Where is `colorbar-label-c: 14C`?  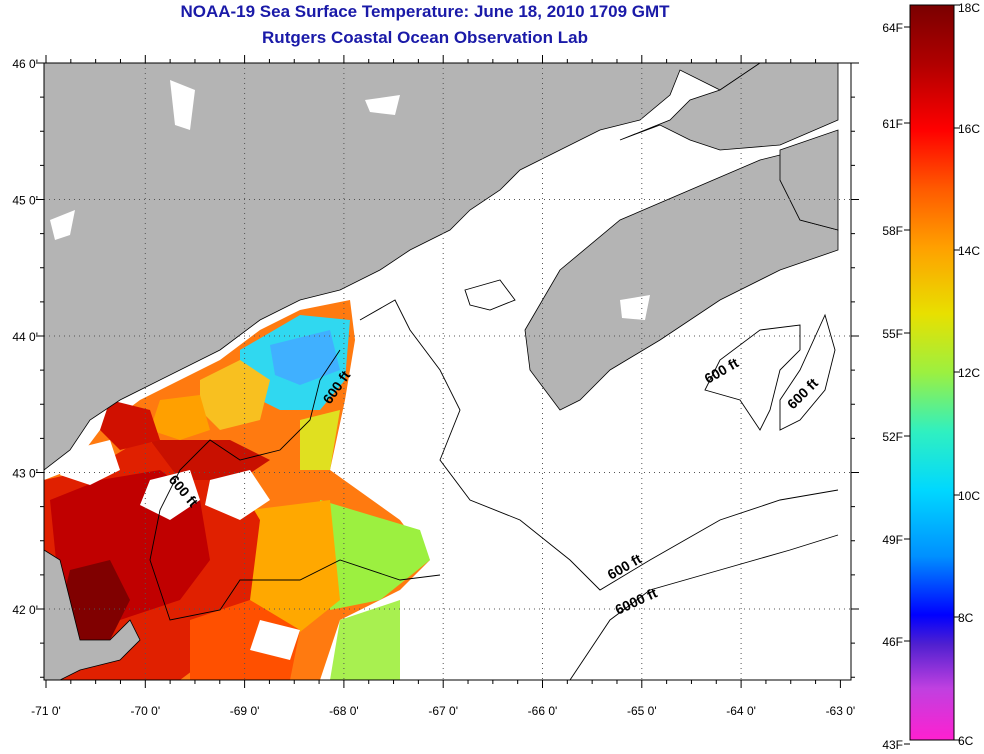 colorbar-label-c: 14C is located at coordinates (969, 251).